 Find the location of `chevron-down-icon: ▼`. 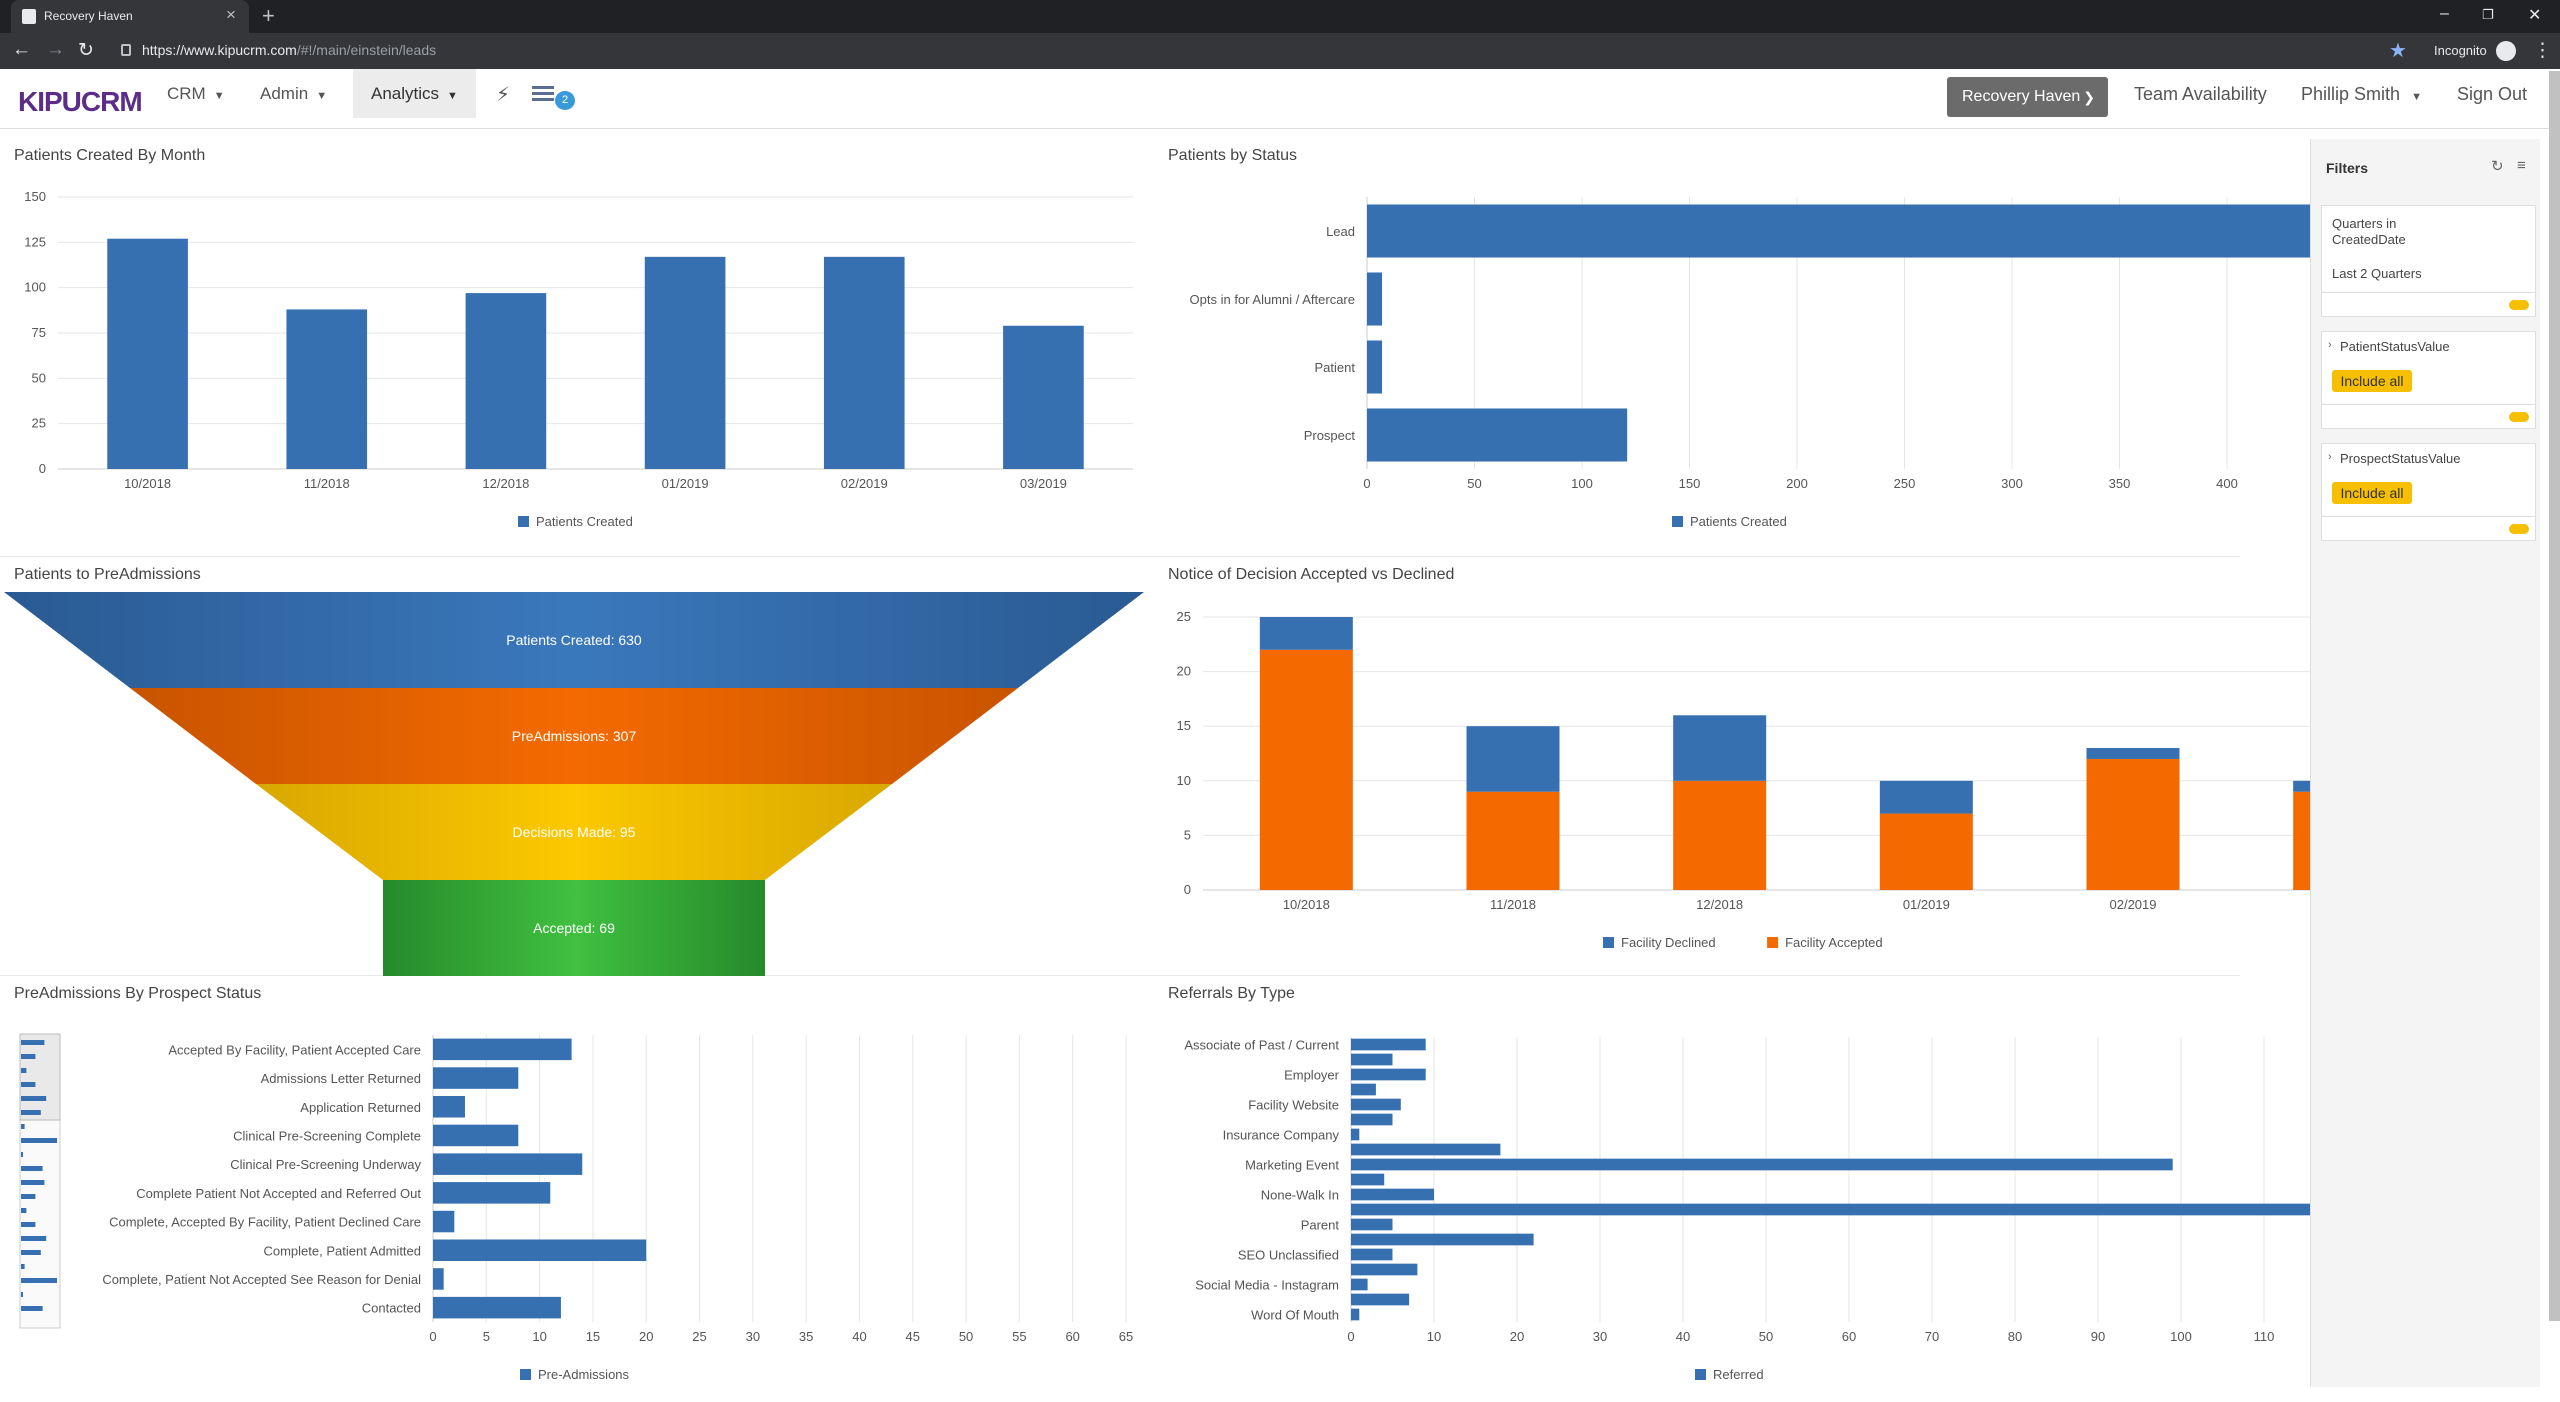

chevron-down-icon: ▼ is located at coordinates (2416, 97).